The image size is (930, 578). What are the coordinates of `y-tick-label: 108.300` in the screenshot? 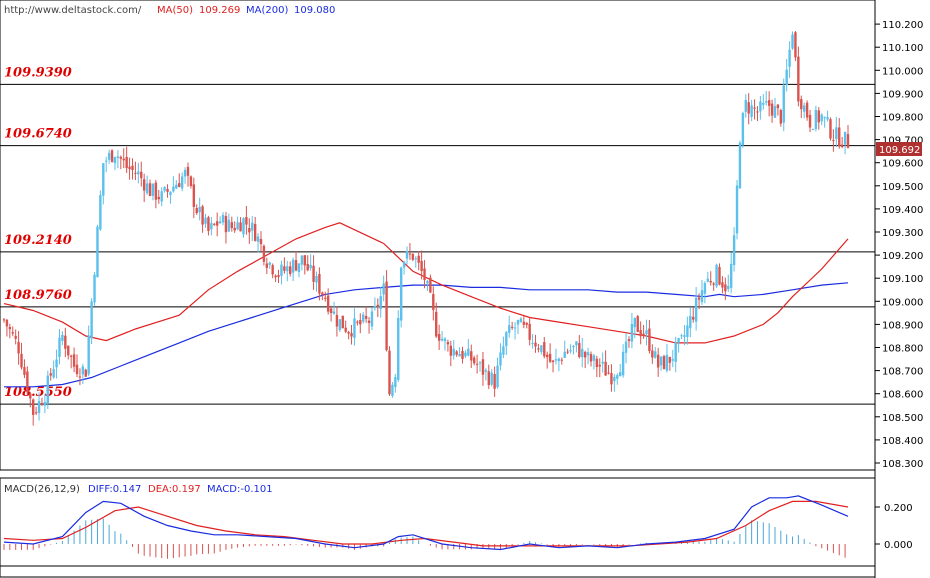 It's located at (902, 464).